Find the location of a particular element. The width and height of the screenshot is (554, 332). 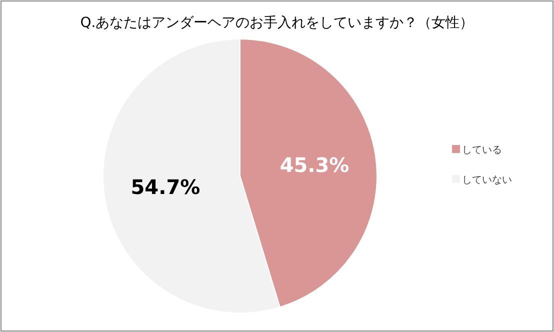

legend-label: している is located at coordinates (482, 150).